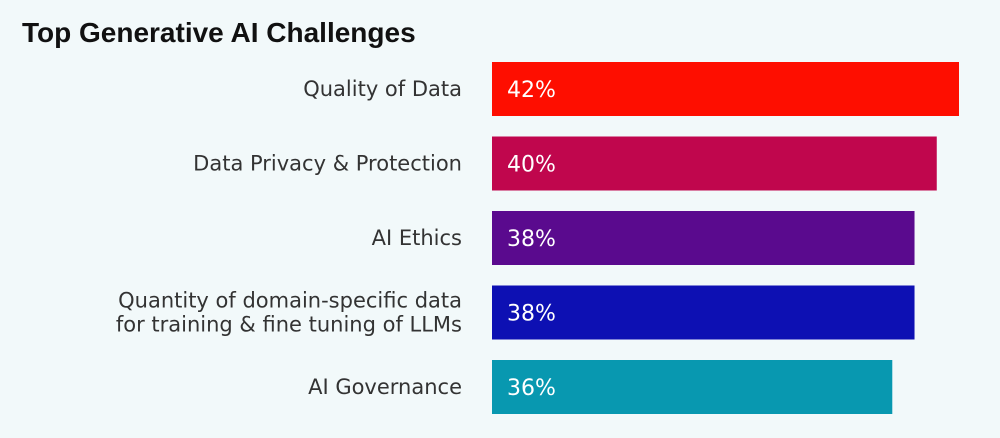 This screenshot has height=438, width=1000. What do you see at coordinates (531, 90) in the screenshot?
I see `value-label-0: 42%` at bounding box center [531, 90].